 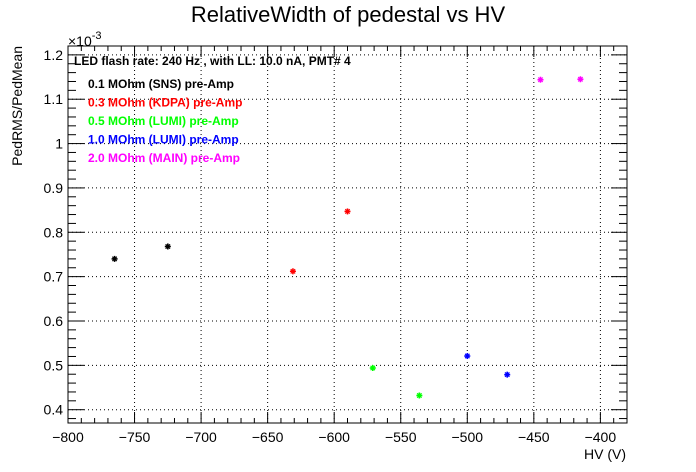 I want to click on y-axis-label: PedRMS/PedMean, so click(x=17, y=106).